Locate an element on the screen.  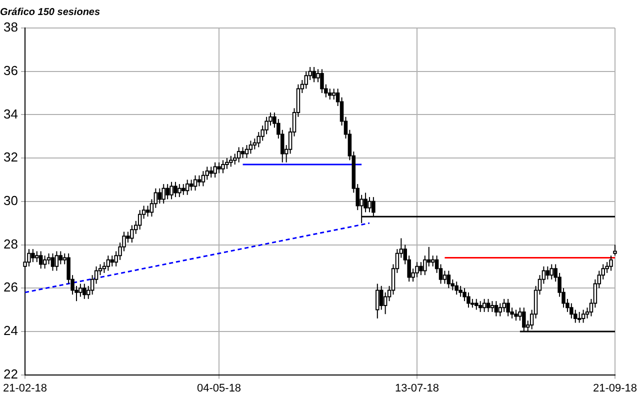
chart-title: Gráfico 150 sesiones is located at coordinates (50, 12).